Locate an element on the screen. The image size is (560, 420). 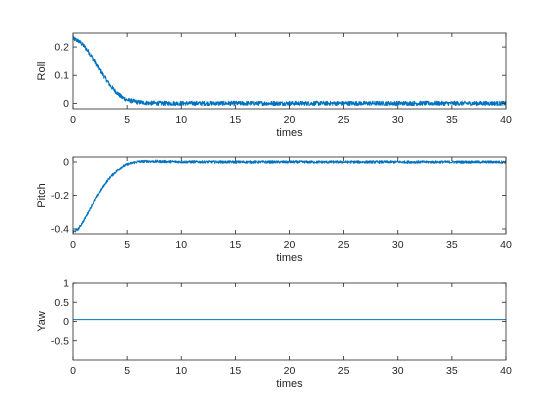
y-axis-label: Roll is located at coordinates (42, 71).